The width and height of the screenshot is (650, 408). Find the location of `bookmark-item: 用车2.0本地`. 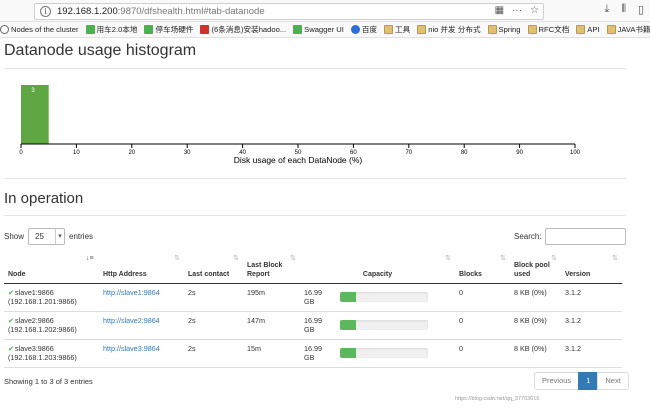

bookmark-item: 用车2.0本地 is located at coordinates (111, 29).